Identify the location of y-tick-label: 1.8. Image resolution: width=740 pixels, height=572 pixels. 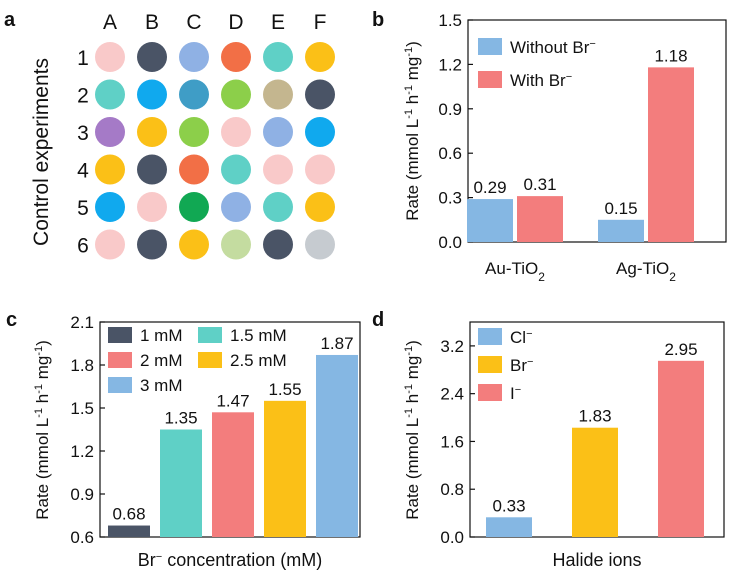
(82, 365).